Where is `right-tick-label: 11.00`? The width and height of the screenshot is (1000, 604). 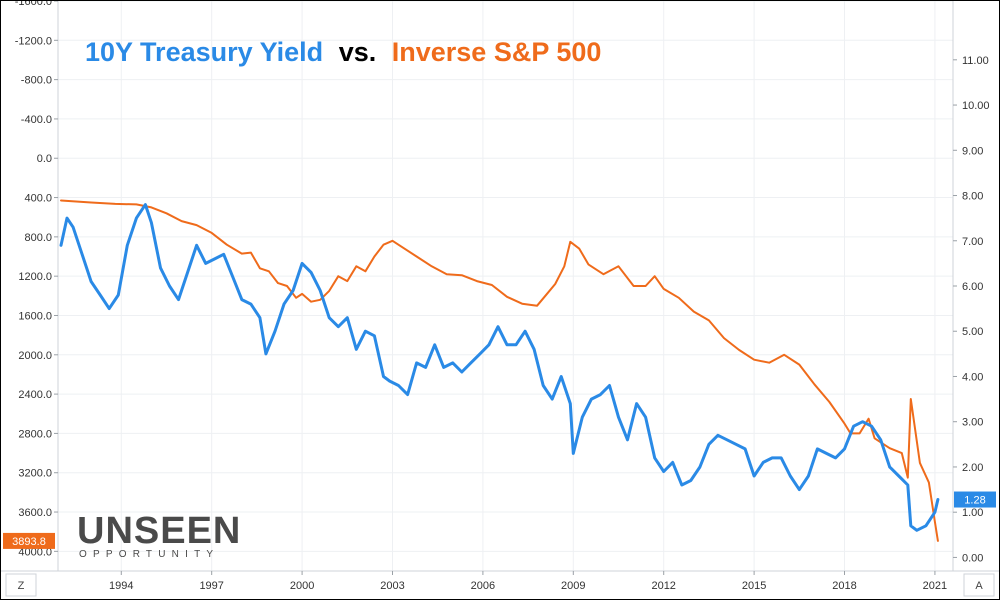 right-tick-label: 11.00 is located at coordinates (975, 61).